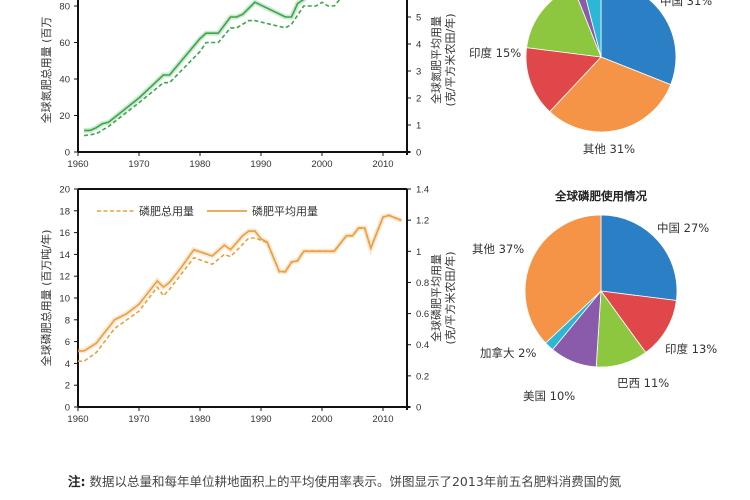  I want to click on y2-tick-label: 3, so click(418, 72).